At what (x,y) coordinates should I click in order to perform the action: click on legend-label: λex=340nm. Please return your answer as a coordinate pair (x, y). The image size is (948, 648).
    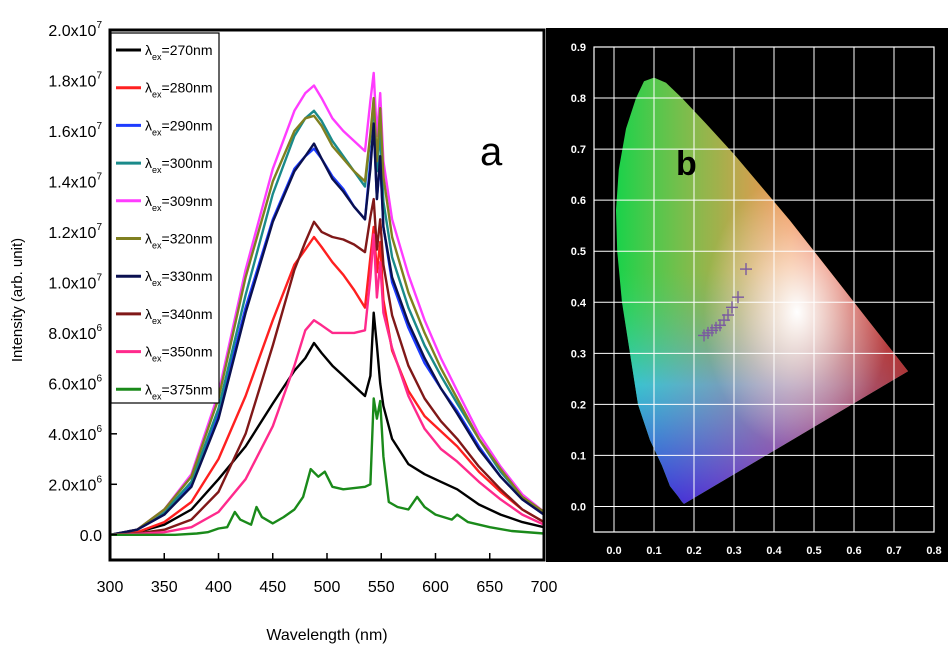
    Looking at the image, I should click on (179, 316).